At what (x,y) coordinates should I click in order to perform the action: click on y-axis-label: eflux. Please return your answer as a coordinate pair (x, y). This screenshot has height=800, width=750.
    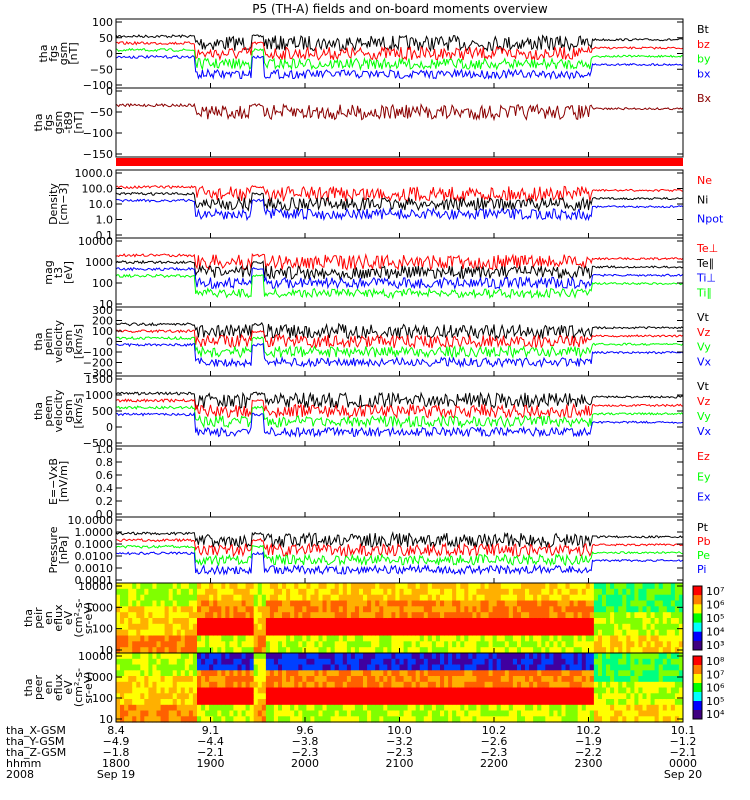
    Looking at the image, I should click on (58, 687).